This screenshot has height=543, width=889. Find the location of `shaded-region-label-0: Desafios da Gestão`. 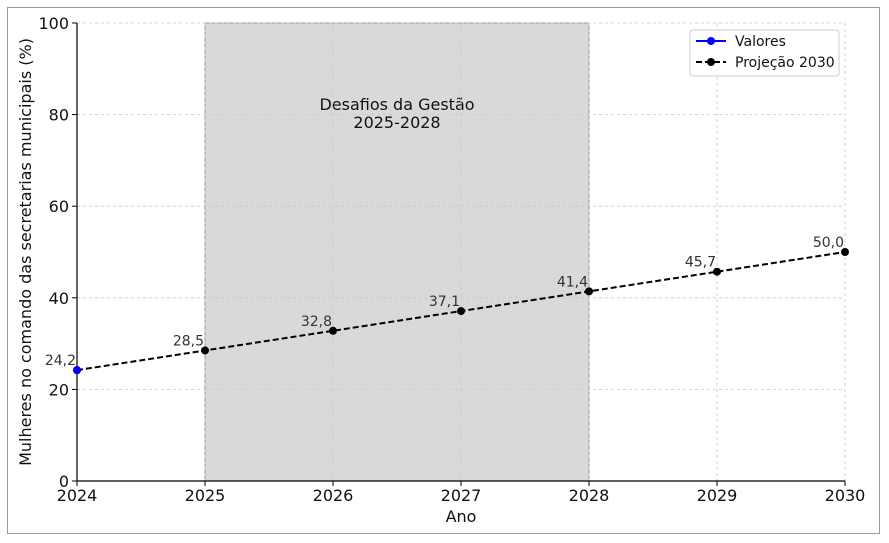

shaded-region-label-0: Desafios da Gestão is located at coordinates (396, 104).